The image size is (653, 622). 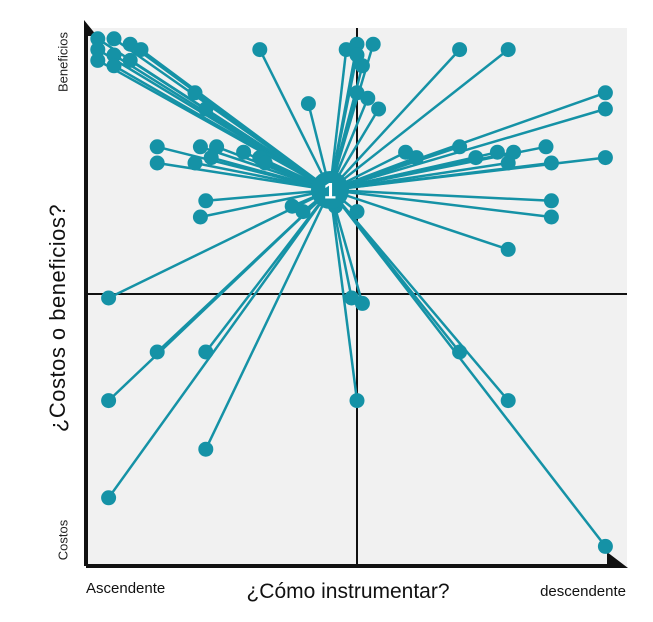 I want to click on y-axis-arrow, so click(x=90, y=28).